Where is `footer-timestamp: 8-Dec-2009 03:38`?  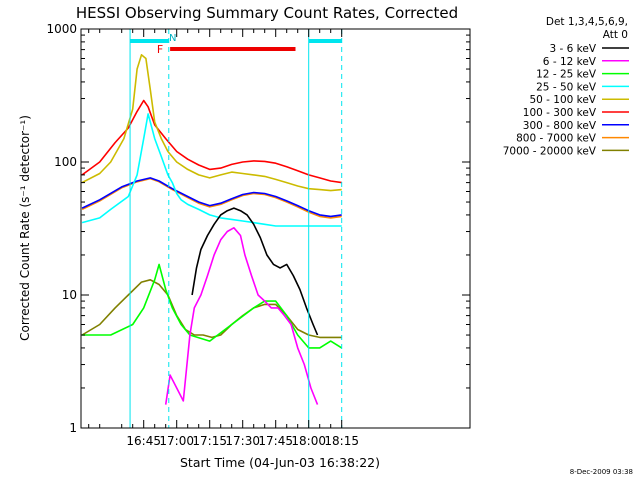
footer-timestamp: 8-Dec-2009 03:38 is located at coordinates (601, 472).